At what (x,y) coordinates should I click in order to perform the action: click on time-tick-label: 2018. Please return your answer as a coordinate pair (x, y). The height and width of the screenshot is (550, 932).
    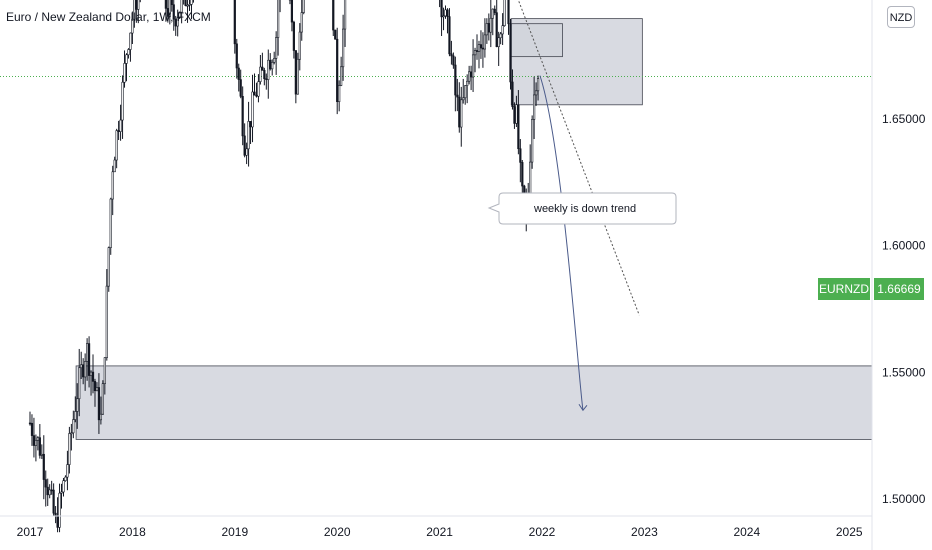
    Looking at the image, I should click on (132, 532).